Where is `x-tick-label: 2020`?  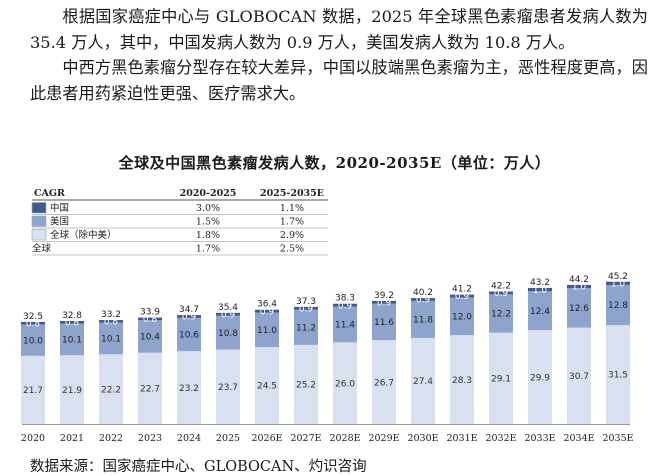 x-tick-label: 2020 is located at coordinates (33, 438).